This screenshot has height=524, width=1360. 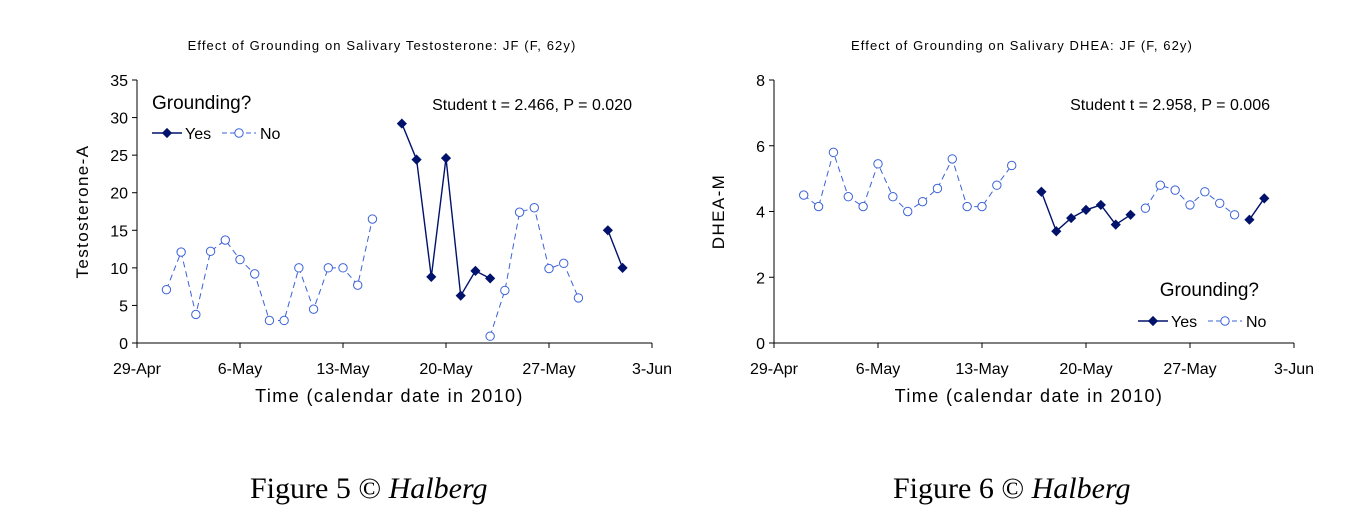 I want to click on y-tick-label: 20, so click(x=119, y=194).